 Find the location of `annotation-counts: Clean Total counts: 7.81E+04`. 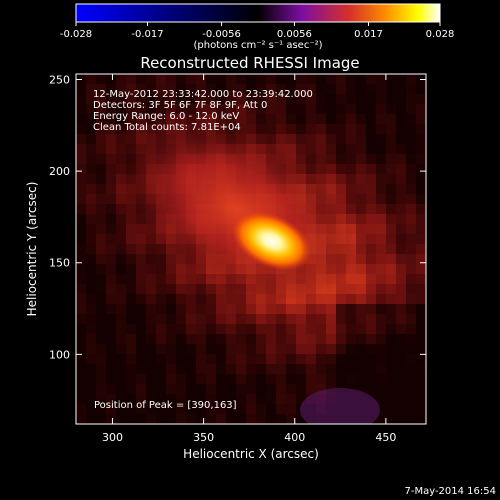

annotation-counts: Clean Total counts: 7.81E+04 is located at coordinates (167, 127).